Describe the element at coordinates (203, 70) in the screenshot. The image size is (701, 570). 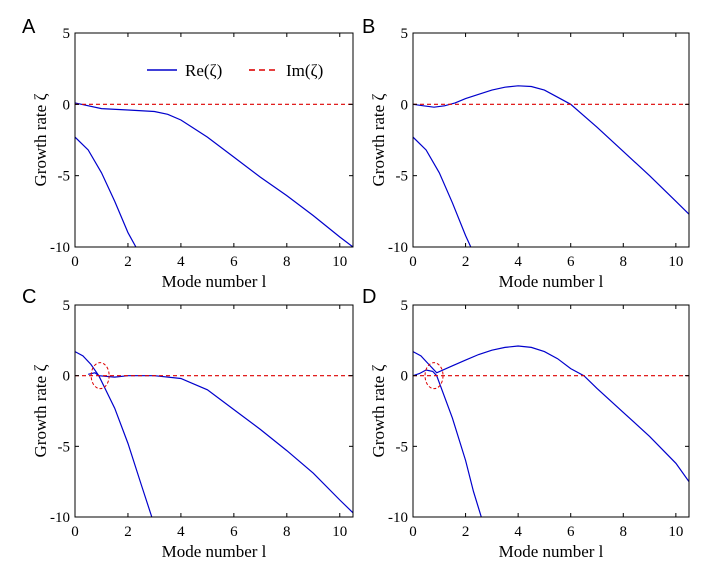
I see `legend-re-label: Re(ζ)` at that location.